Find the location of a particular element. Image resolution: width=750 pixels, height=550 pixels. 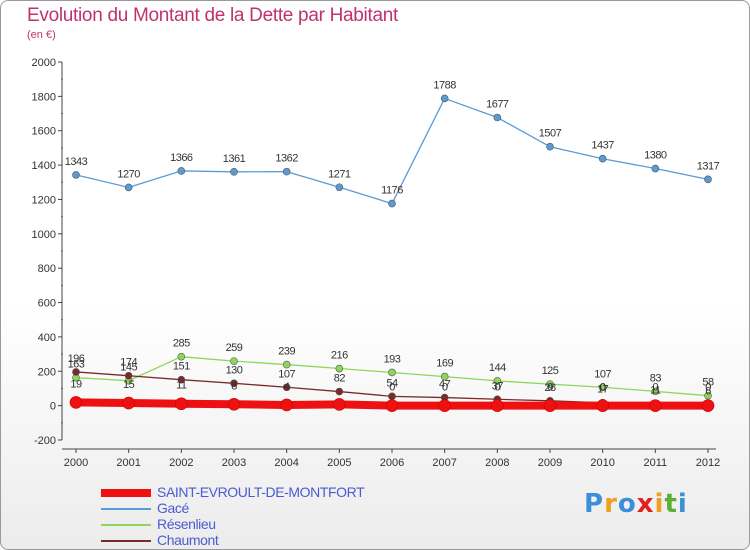

x-tick-label: 2000 is located at coordinates (76, 463).